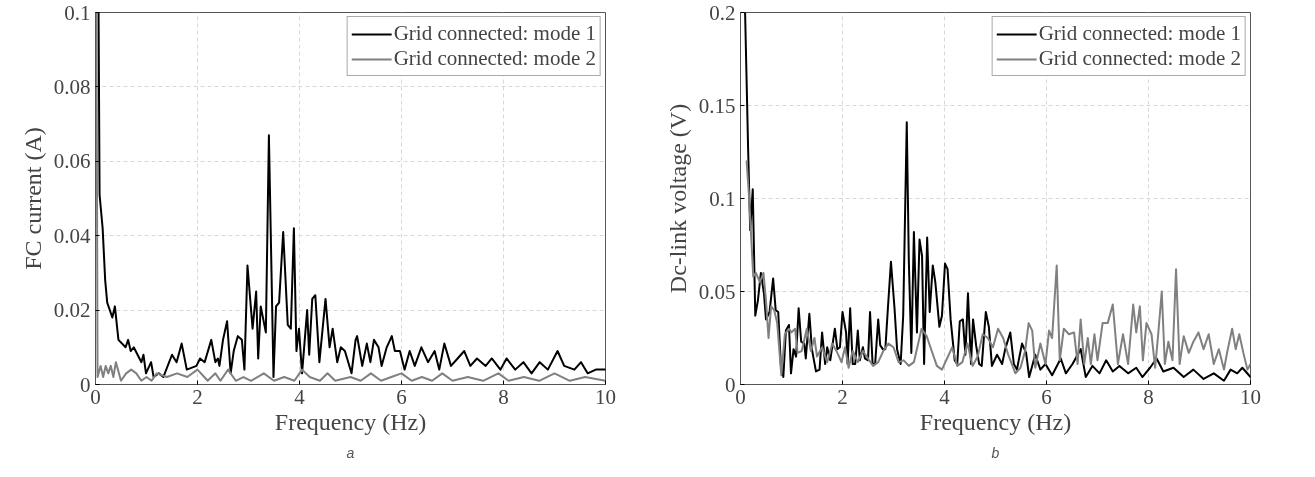  What do you see at coordinates (722, 12) in the screenshot?
I see `y-tick-label: 0.2` at bounding box center [722, 12].